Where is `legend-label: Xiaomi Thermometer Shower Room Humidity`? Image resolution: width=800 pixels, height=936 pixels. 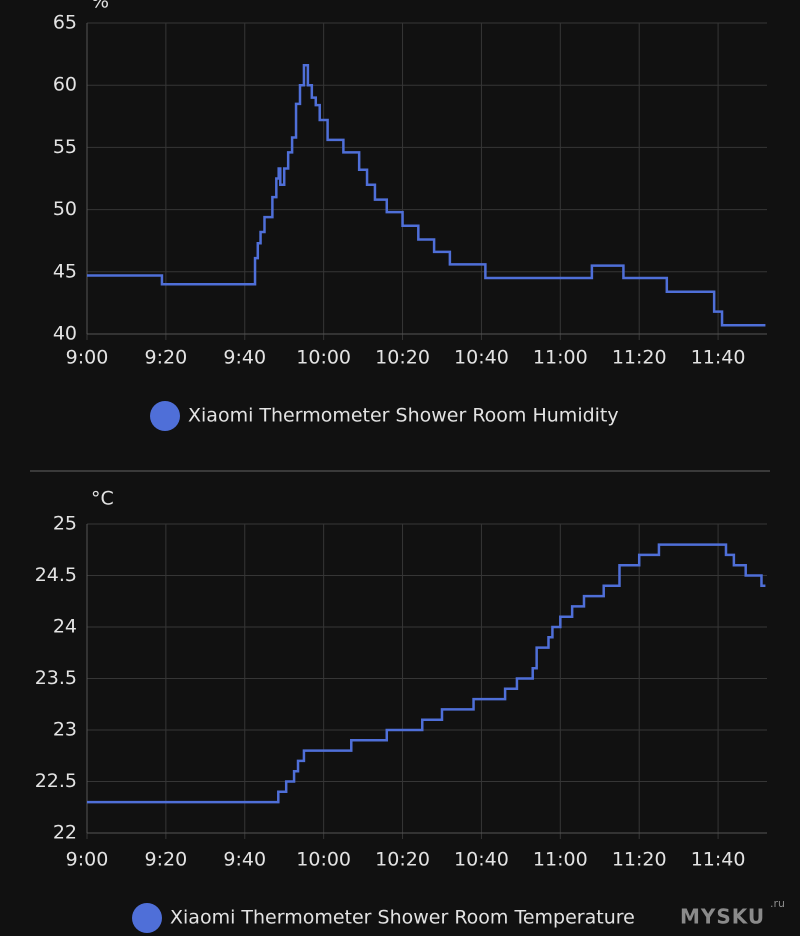 legend-label: Xiaomi Thermometer Shower Room Humidity is located at coordinates (403, 416).